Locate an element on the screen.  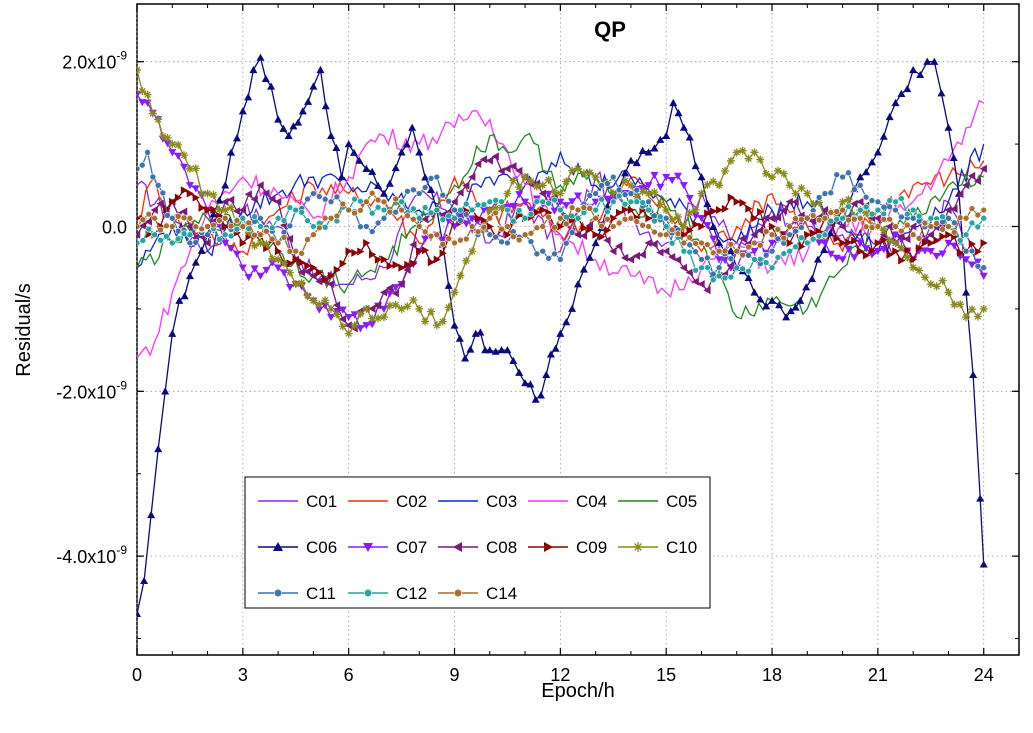
legend-marker is located at coordinates (278, 593).